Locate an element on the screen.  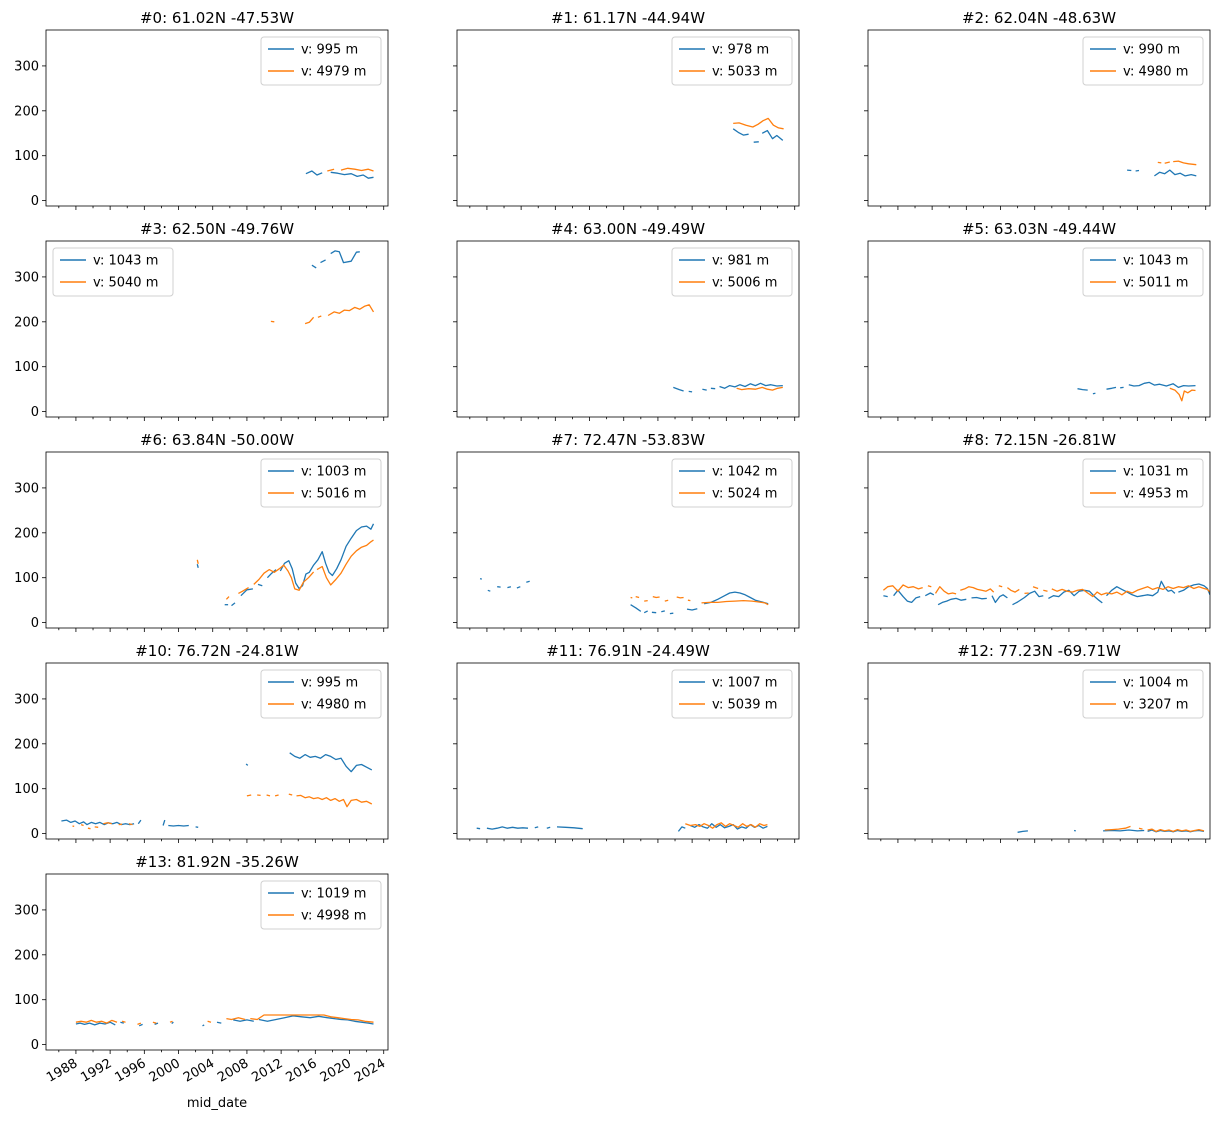
x-tick-label: 1992 is located at coordinates (96, 1071).